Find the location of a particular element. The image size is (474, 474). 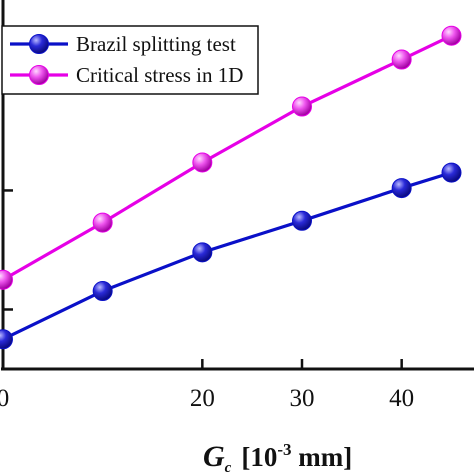

legend-item: Critical stress in 1D is located at coordinates (126, 75).